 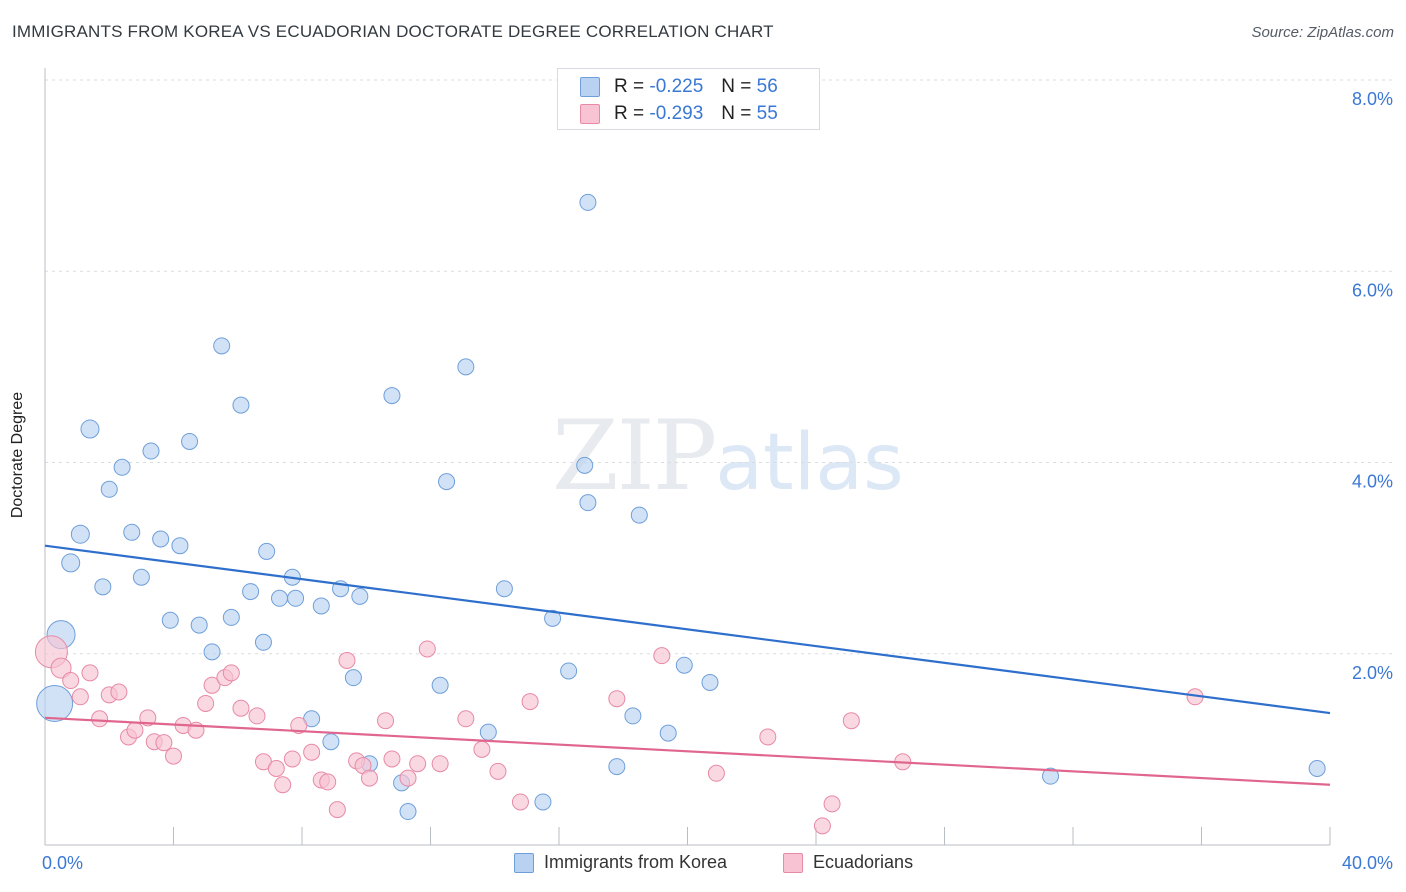 What do you see at coordinates (620, 862) in the screenshot?
I see `legend-item-korea: Immigrants from Korea` at bounding box center [620, 862].